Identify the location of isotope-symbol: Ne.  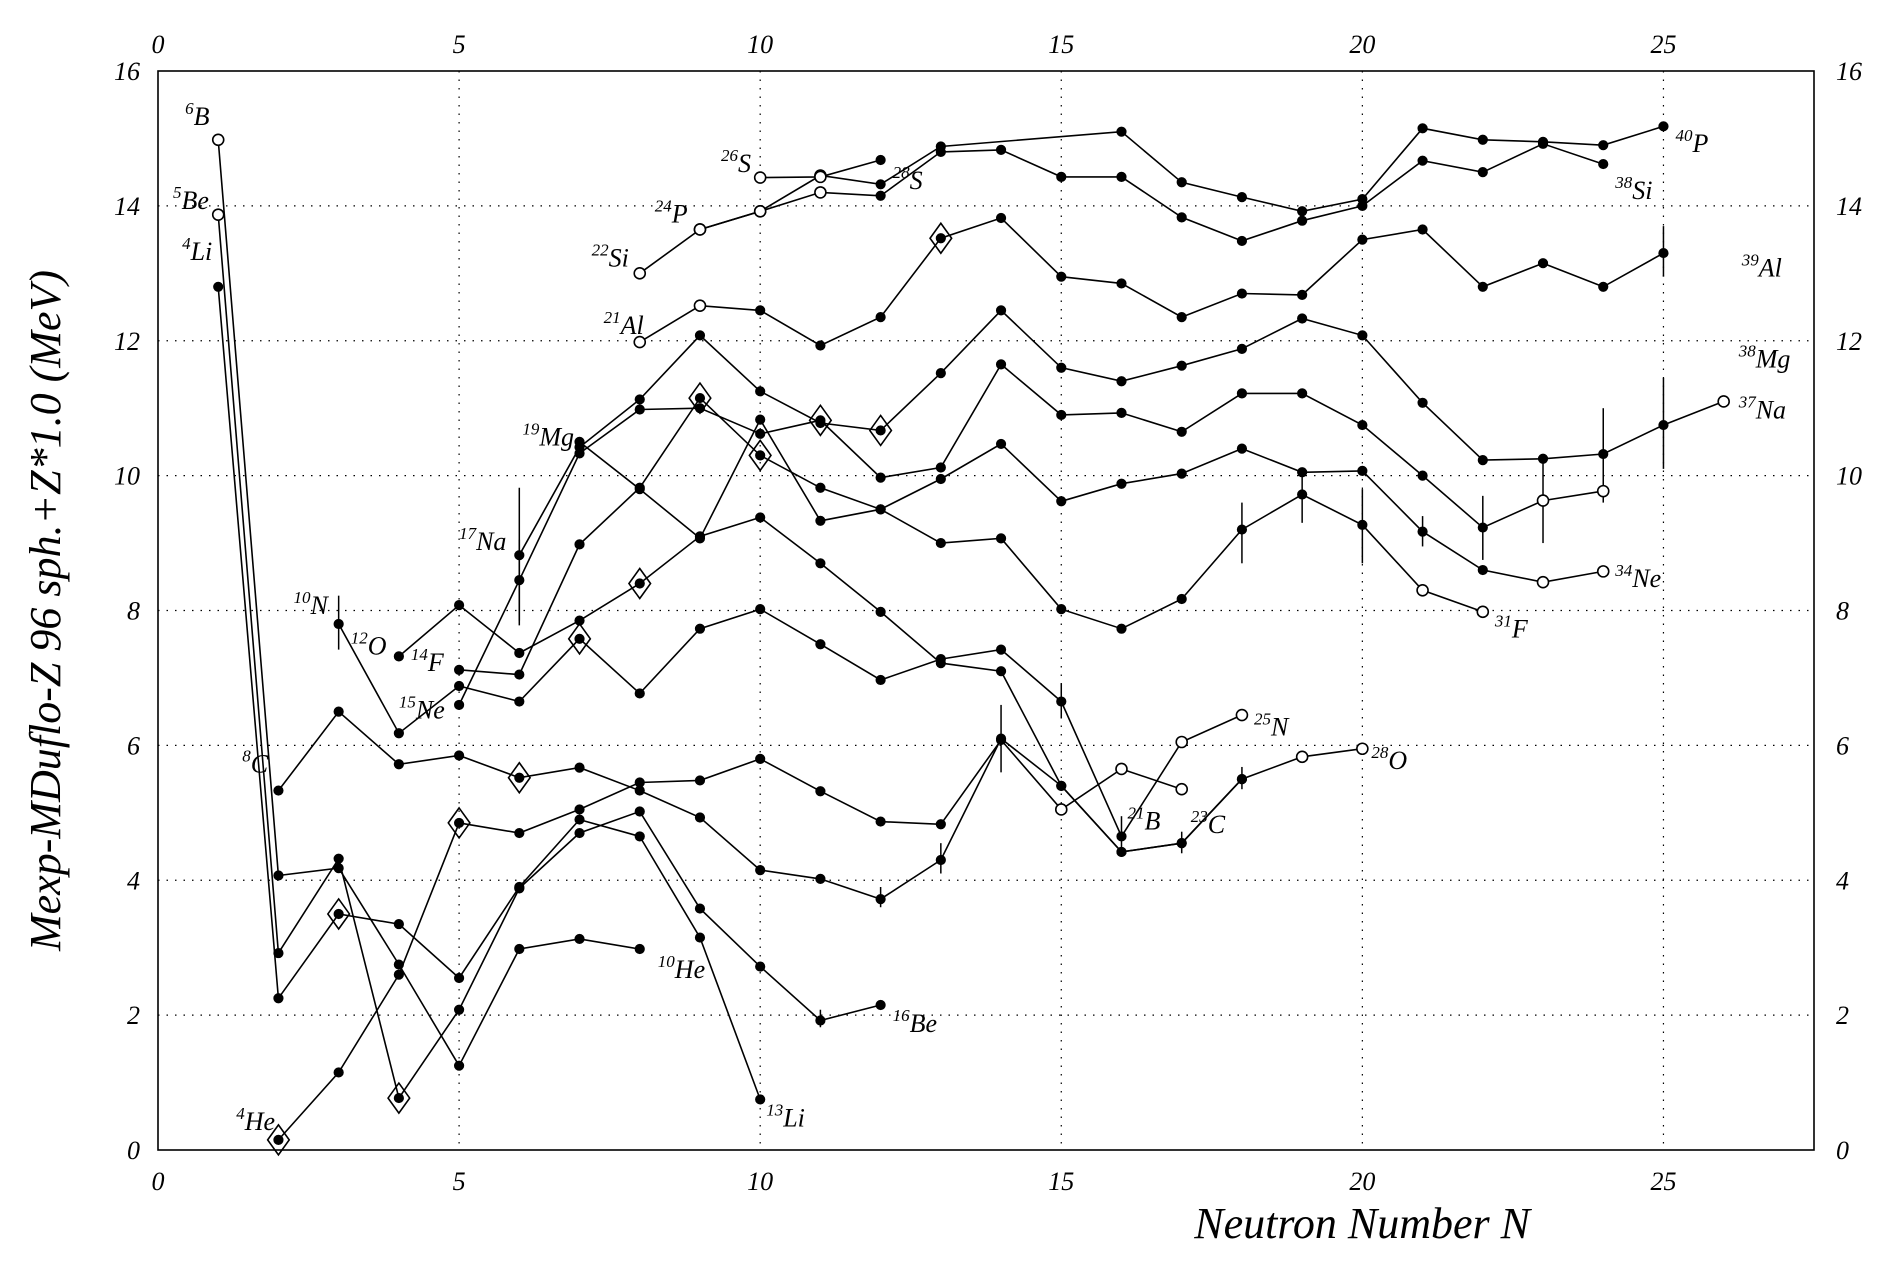
(1646, 578).